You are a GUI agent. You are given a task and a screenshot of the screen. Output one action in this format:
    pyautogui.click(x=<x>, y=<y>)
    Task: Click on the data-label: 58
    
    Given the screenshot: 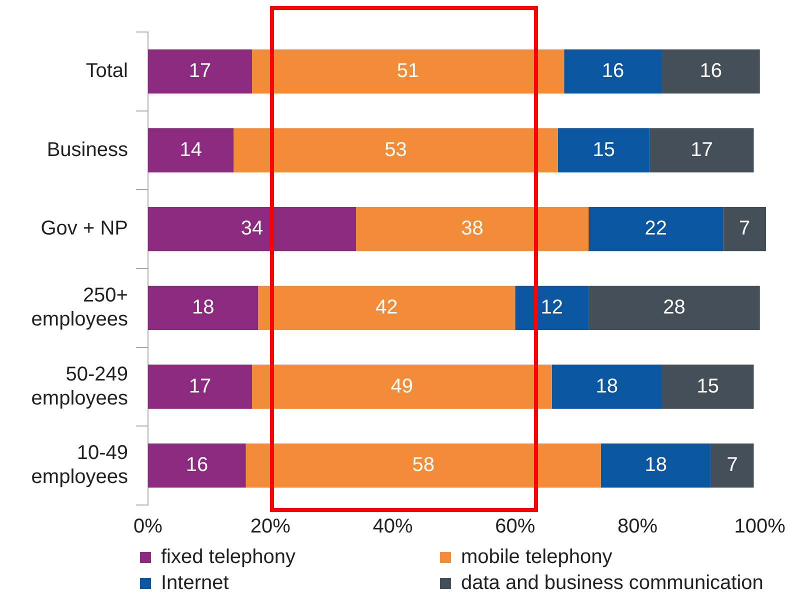 What is the action you would take?
    pyautogui.click(x=423, y=465)
    